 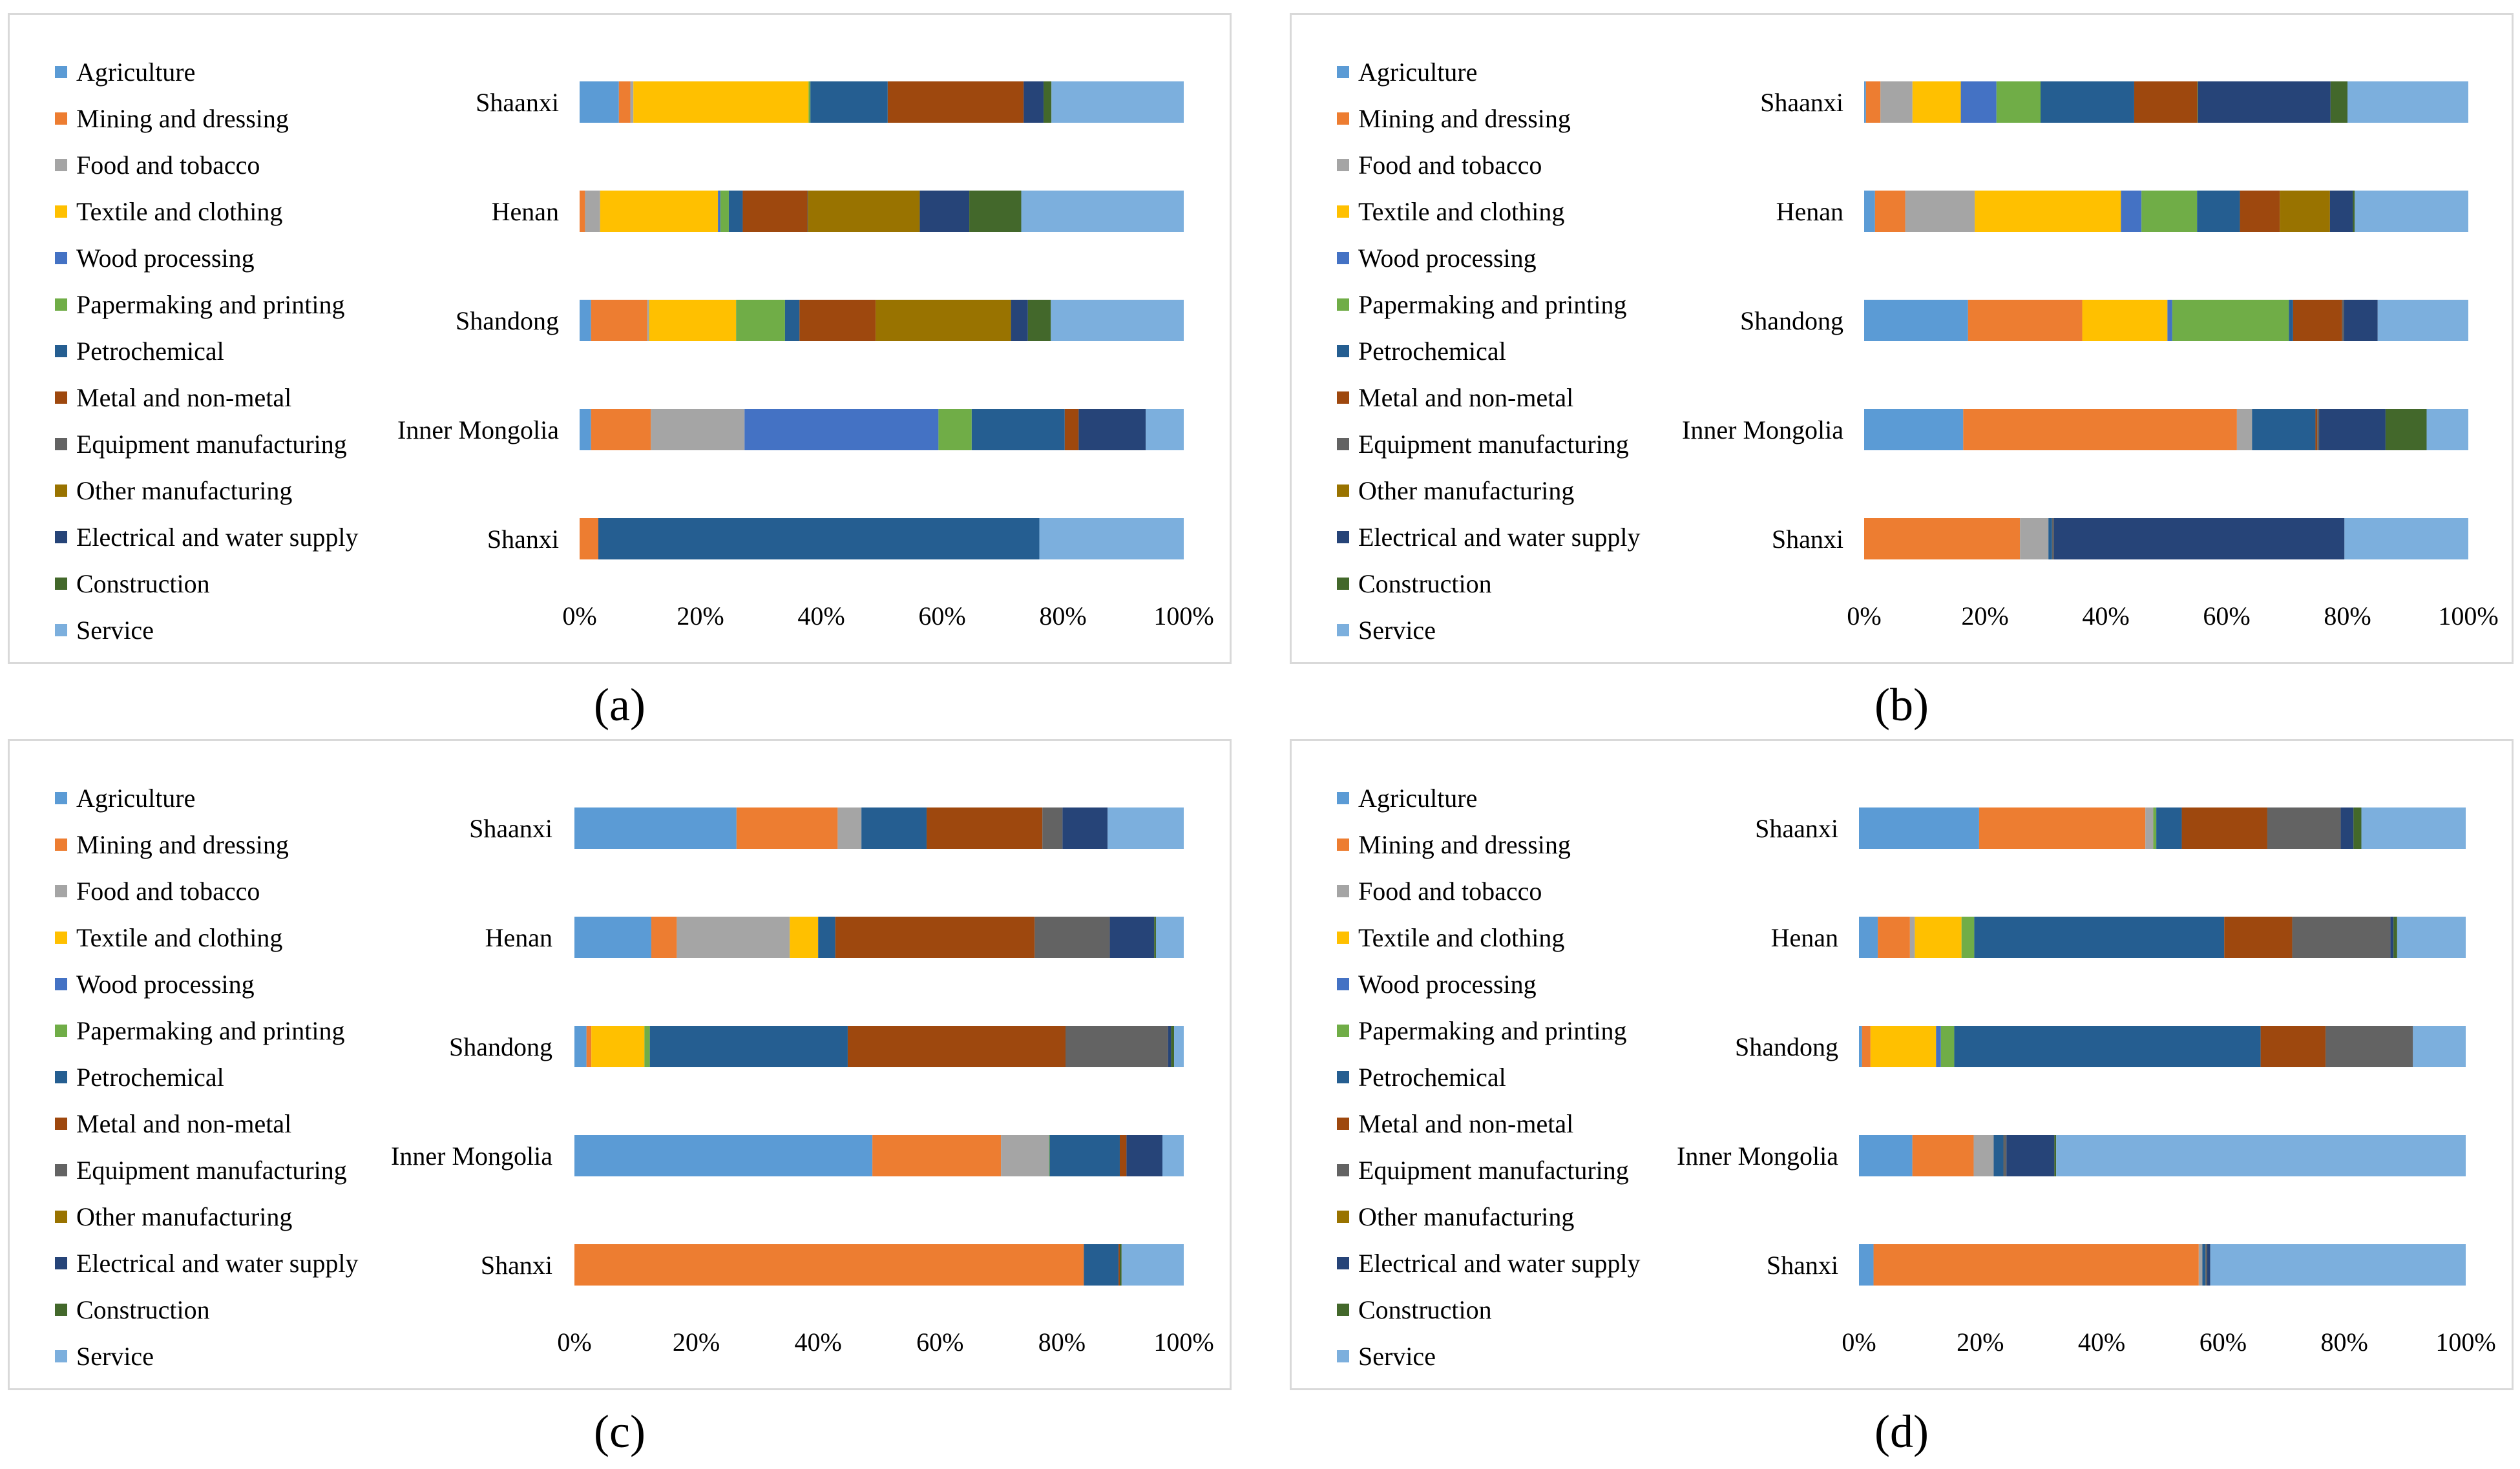 I want to click on legend-item: Papermaking and printing, so click(x=1488, y=1030).